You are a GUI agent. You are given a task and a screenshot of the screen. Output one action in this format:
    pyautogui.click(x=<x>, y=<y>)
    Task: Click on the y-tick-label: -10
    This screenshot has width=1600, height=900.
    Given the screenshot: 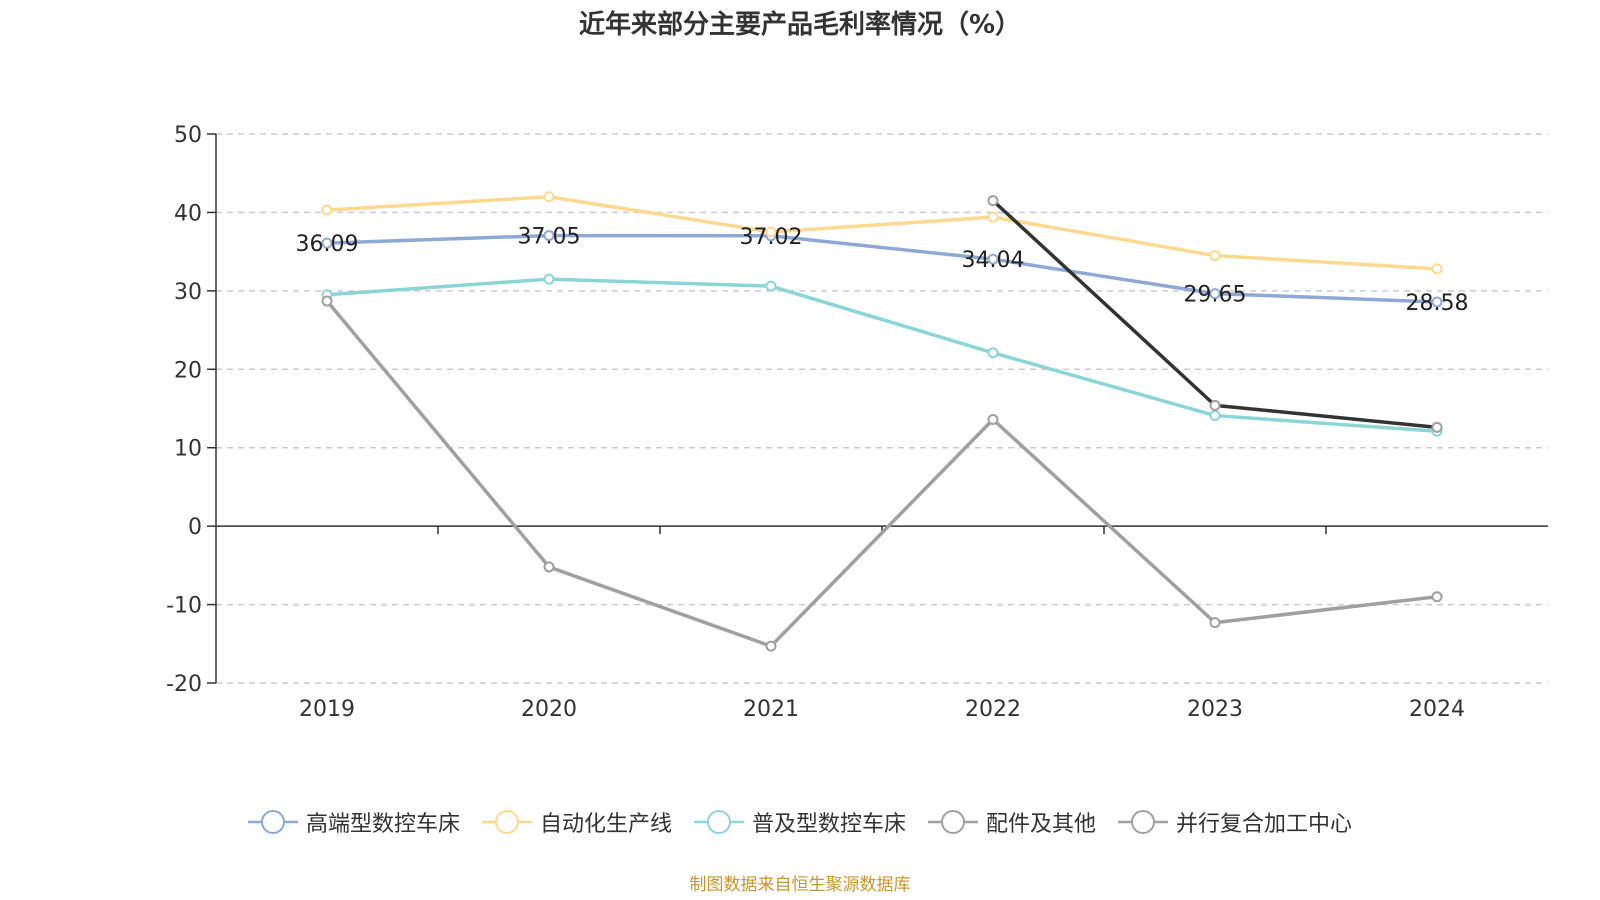 What is the action you would take?
    pyautogui.click(x=184, y=606)
    